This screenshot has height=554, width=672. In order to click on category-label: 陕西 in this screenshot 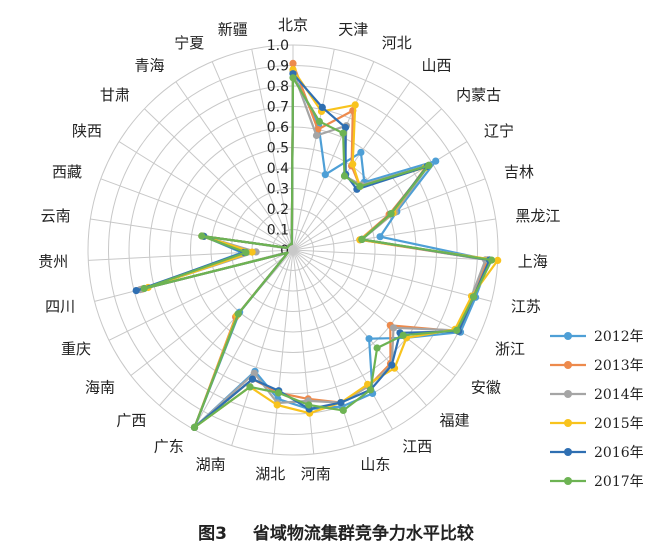, I will do `click(87, 131)`.